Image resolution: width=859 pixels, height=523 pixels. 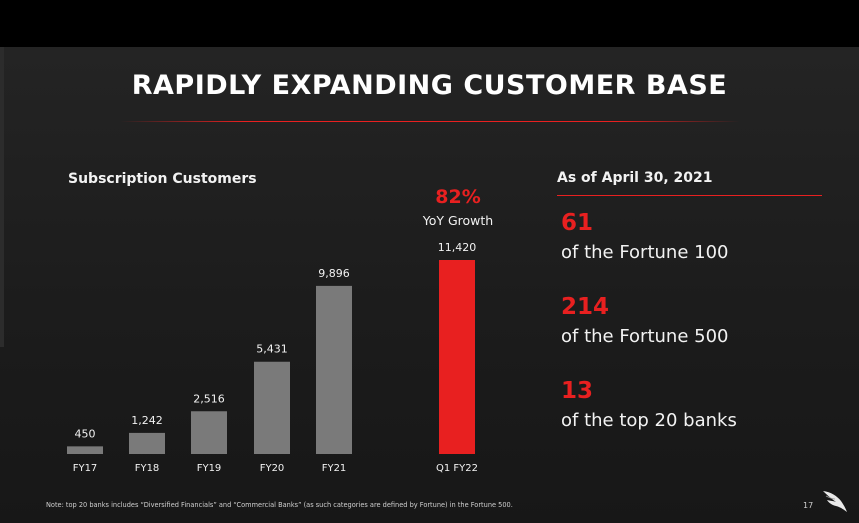 What do you see at coordinates (644, 237) in the screenshot?
I see `stat-fortune-100: 61 of the Fortune 100` at bounding box center [644, 237].